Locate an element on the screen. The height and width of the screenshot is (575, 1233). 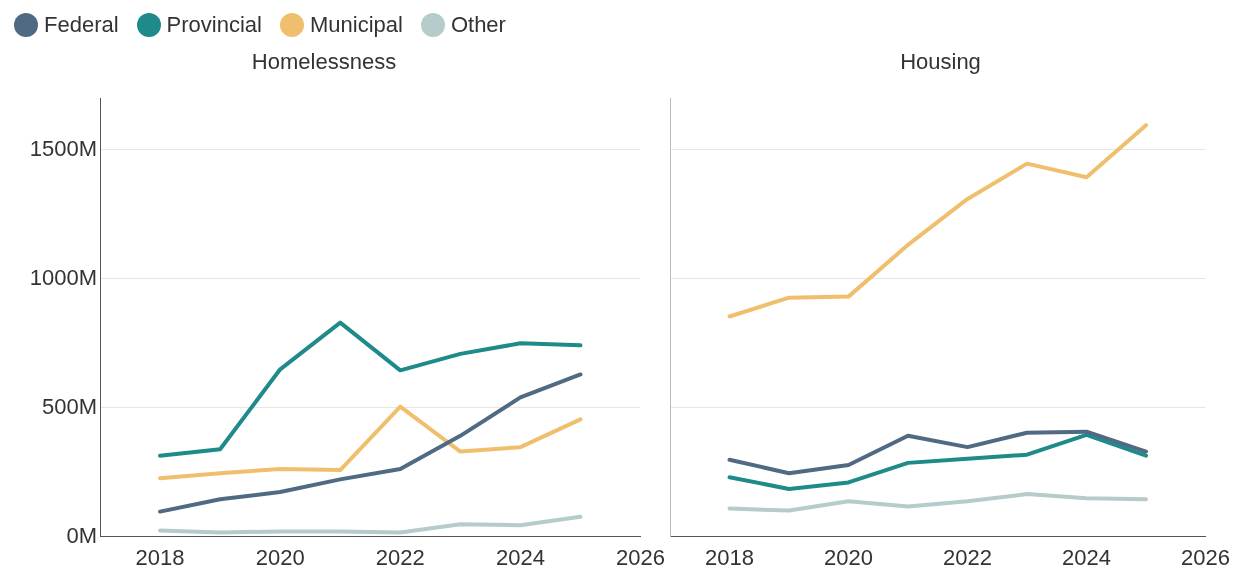
y-tick-label: 0M is located at coordinates (81, 535).